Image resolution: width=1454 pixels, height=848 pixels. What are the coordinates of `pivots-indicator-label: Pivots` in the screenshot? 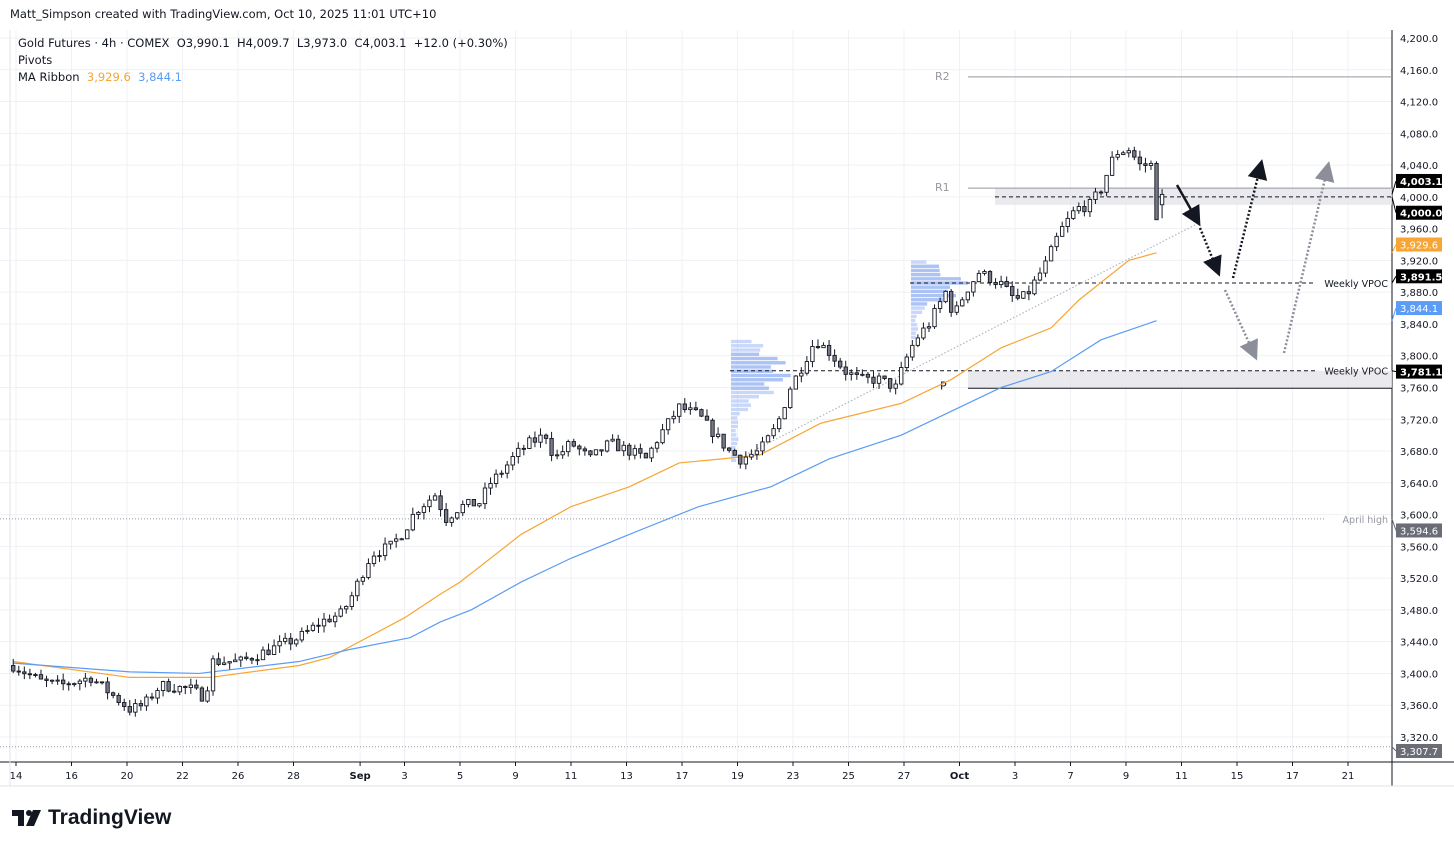 It's located at (35, 60).